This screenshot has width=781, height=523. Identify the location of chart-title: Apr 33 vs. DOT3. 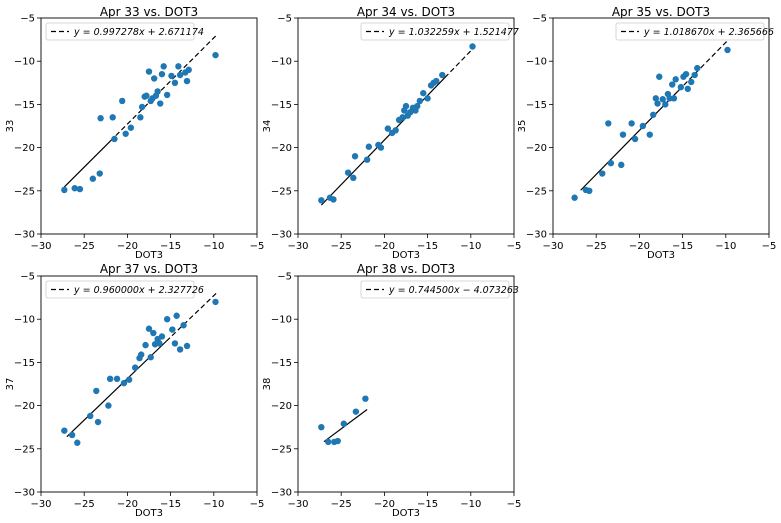
(149, 12).